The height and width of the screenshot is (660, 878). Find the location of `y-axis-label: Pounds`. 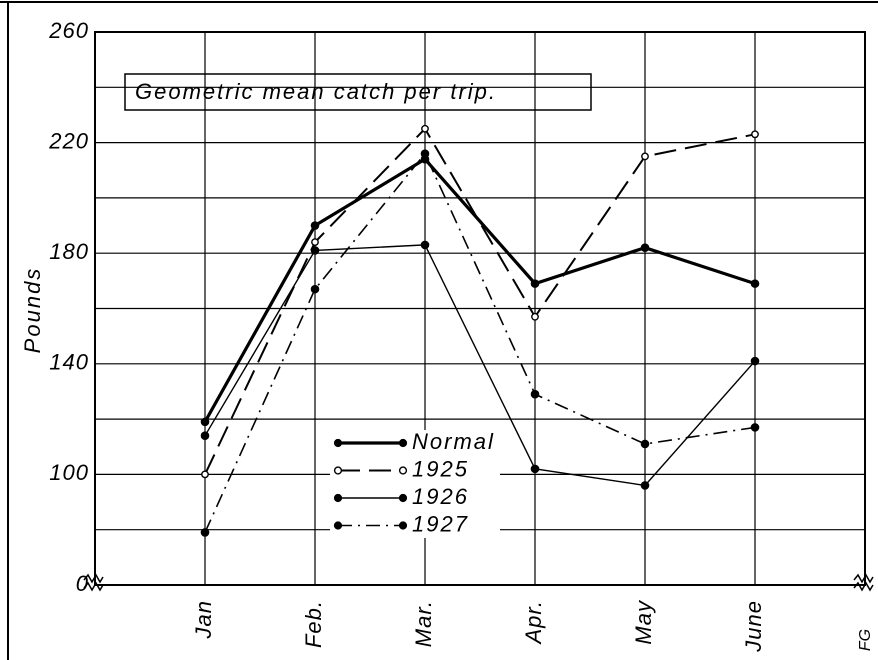

y-axis-label: Pounds is located at coordinates (32, 310).